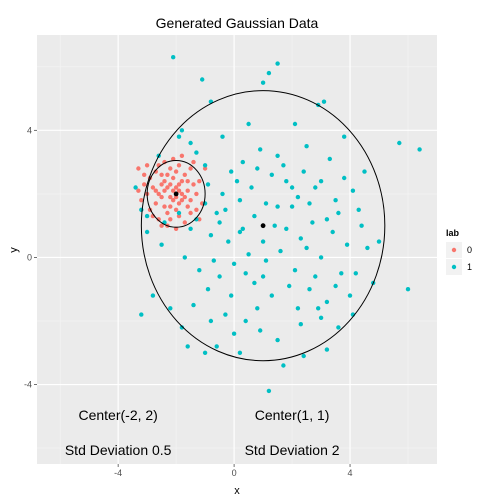  I want to click on x-axis-ticks: -4 0 4, so click(233, 471).